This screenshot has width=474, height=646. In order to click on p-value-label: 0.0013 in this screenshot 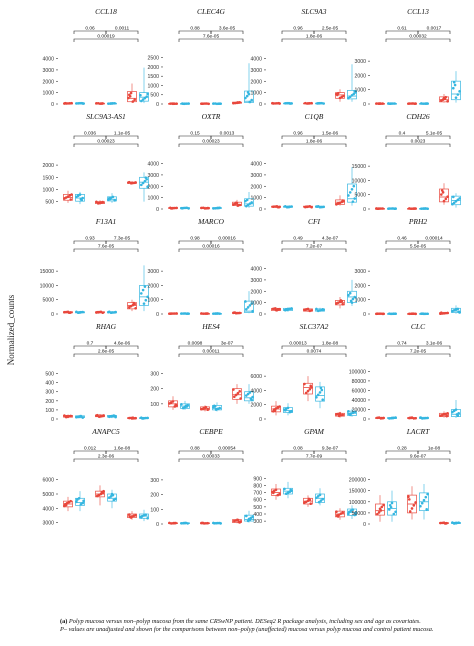, I will do `click(227, 134)`.